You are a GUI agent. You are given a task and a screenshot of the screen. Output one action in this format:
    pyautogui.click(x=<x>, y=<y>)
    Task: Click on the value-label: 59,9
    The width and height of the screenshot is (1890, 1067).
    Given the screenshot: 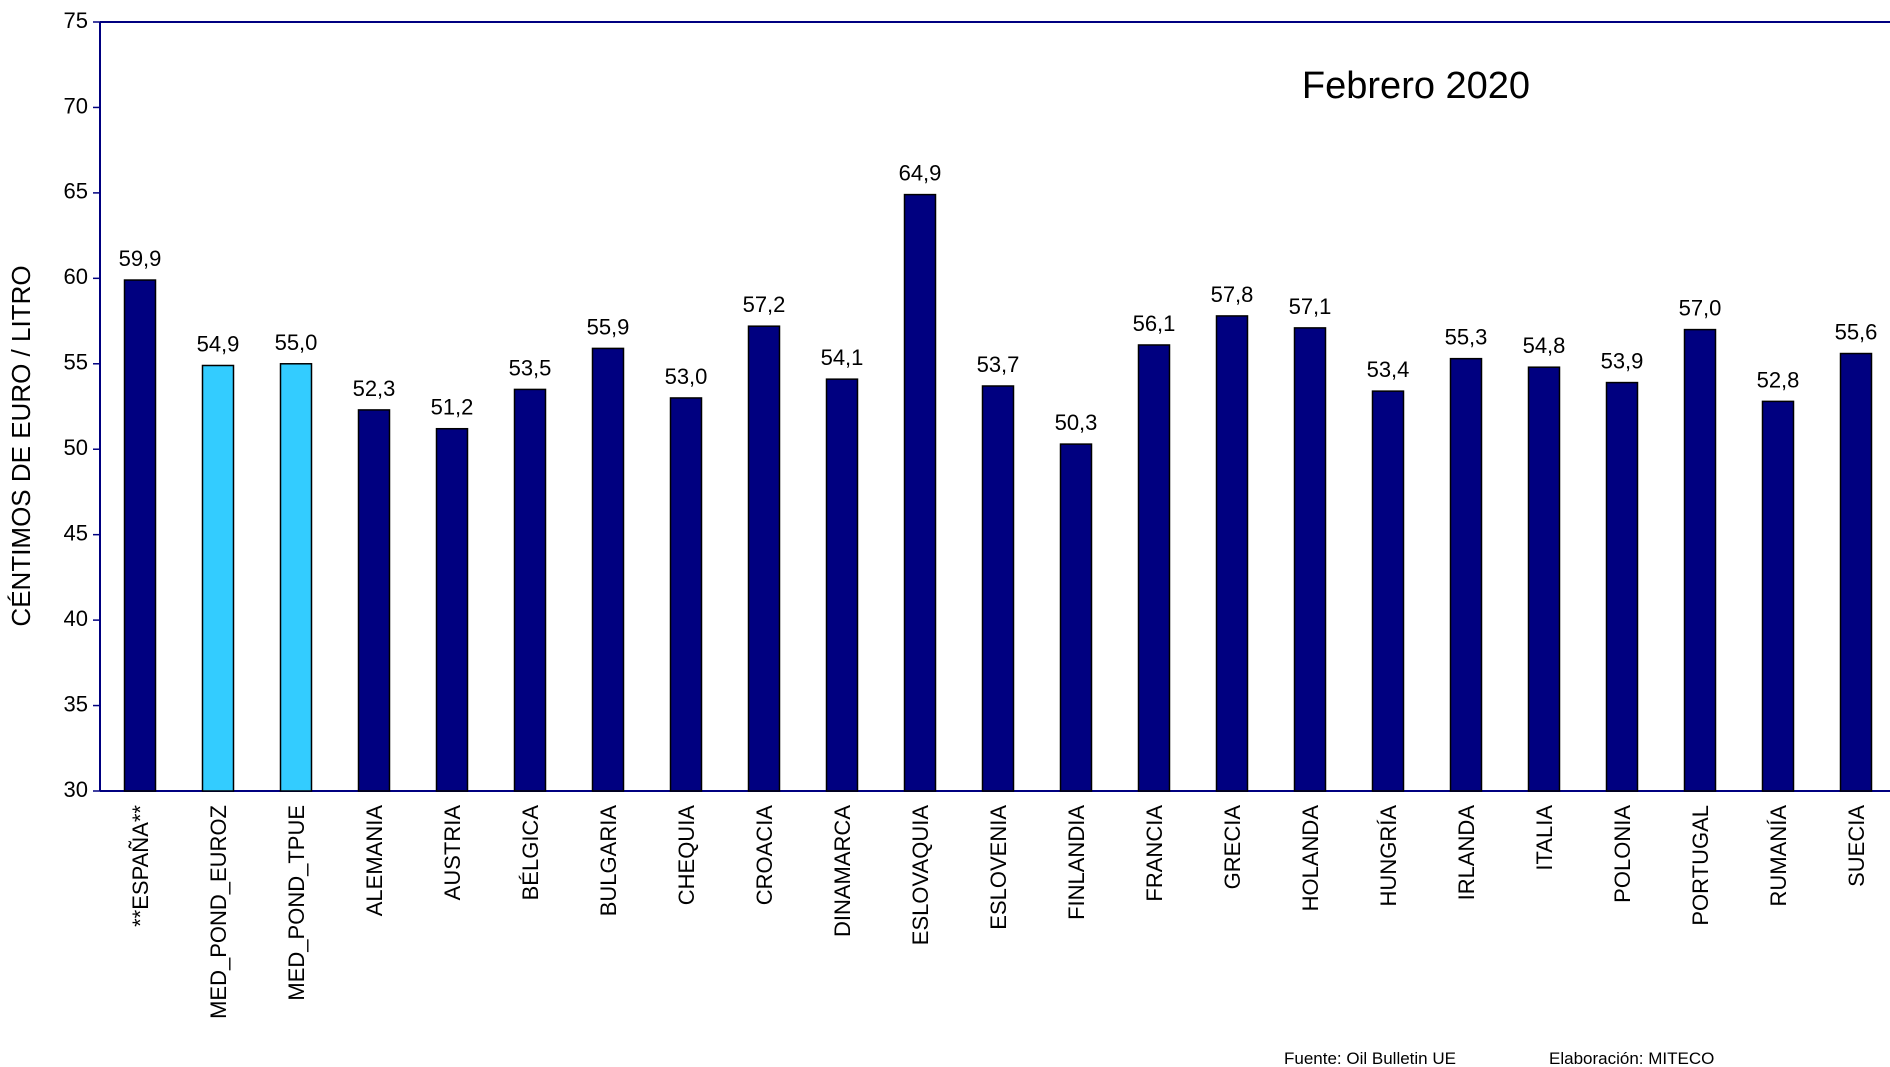 What is the action you would take?
    pyautogui.click(x=140, y=258)
    